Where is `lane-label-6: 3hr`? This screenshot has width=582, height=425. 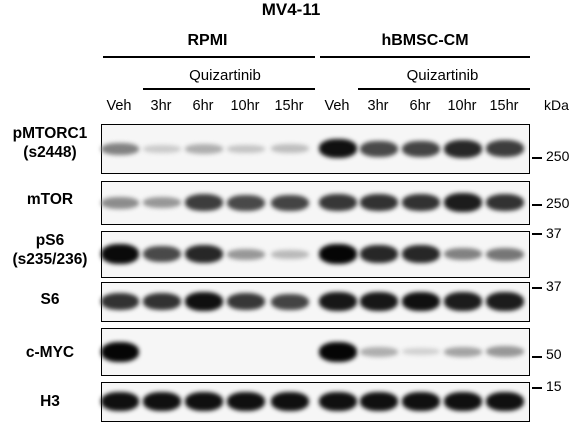 lane-label-6: 3hr is located at coordinates (378, 106).